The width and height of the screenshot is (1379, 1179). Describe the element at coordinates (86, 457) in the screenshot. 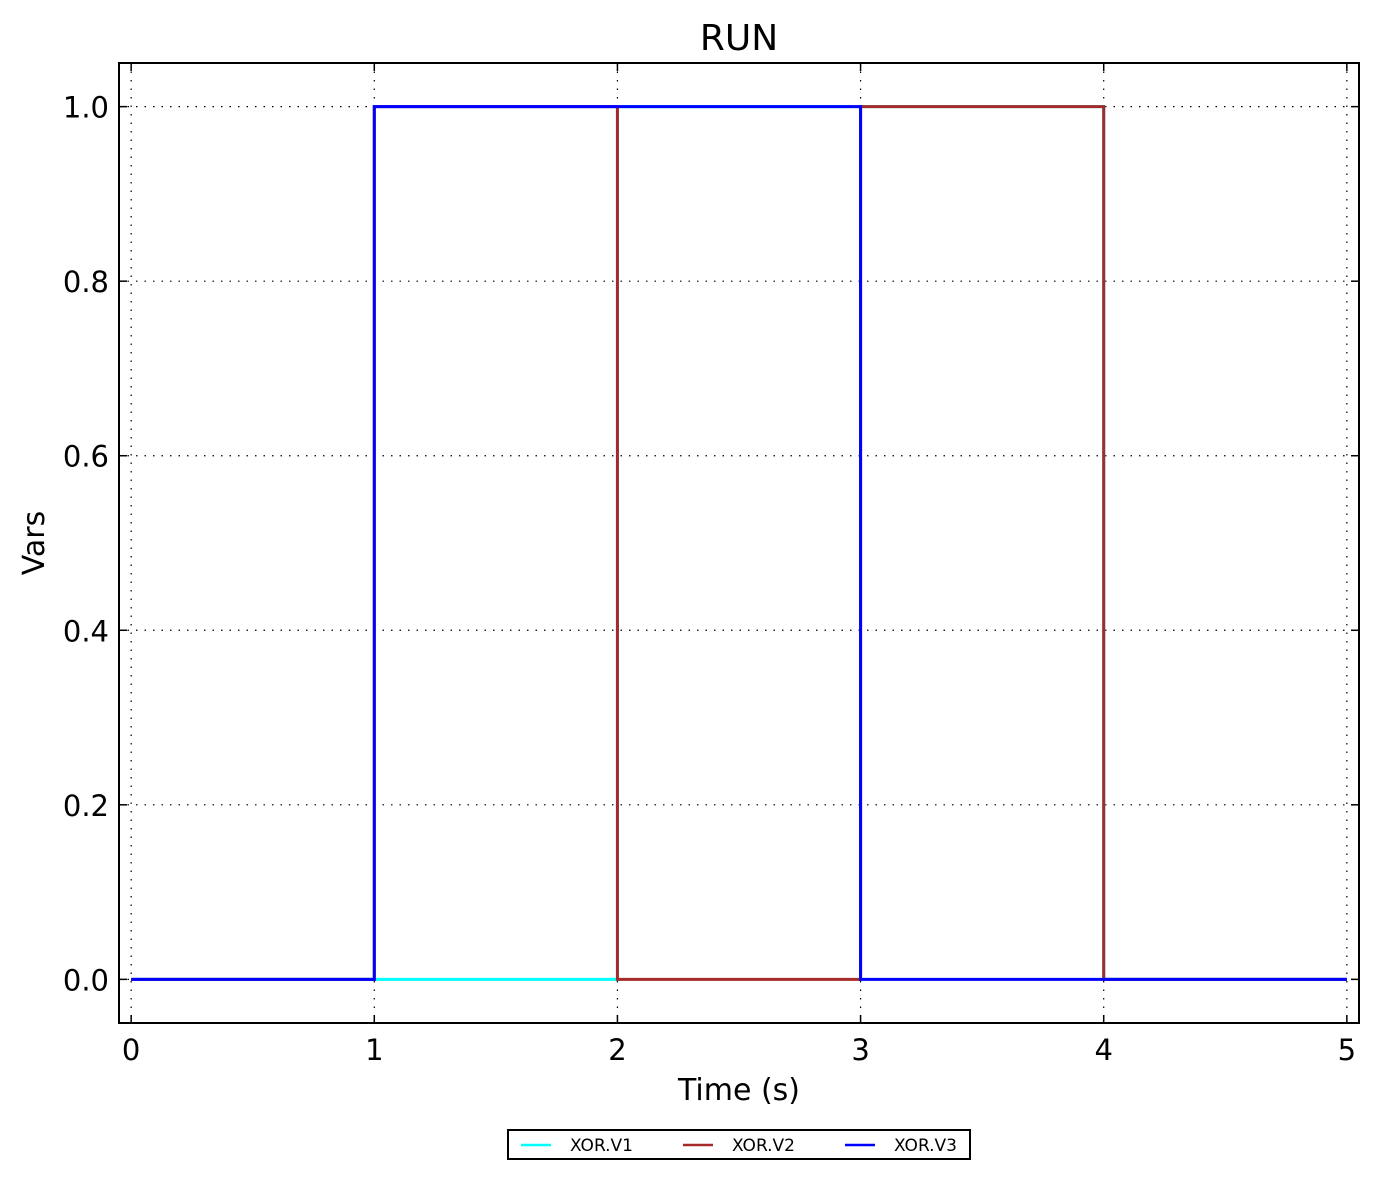

I see `y-tick-label: 0.6` at that location.